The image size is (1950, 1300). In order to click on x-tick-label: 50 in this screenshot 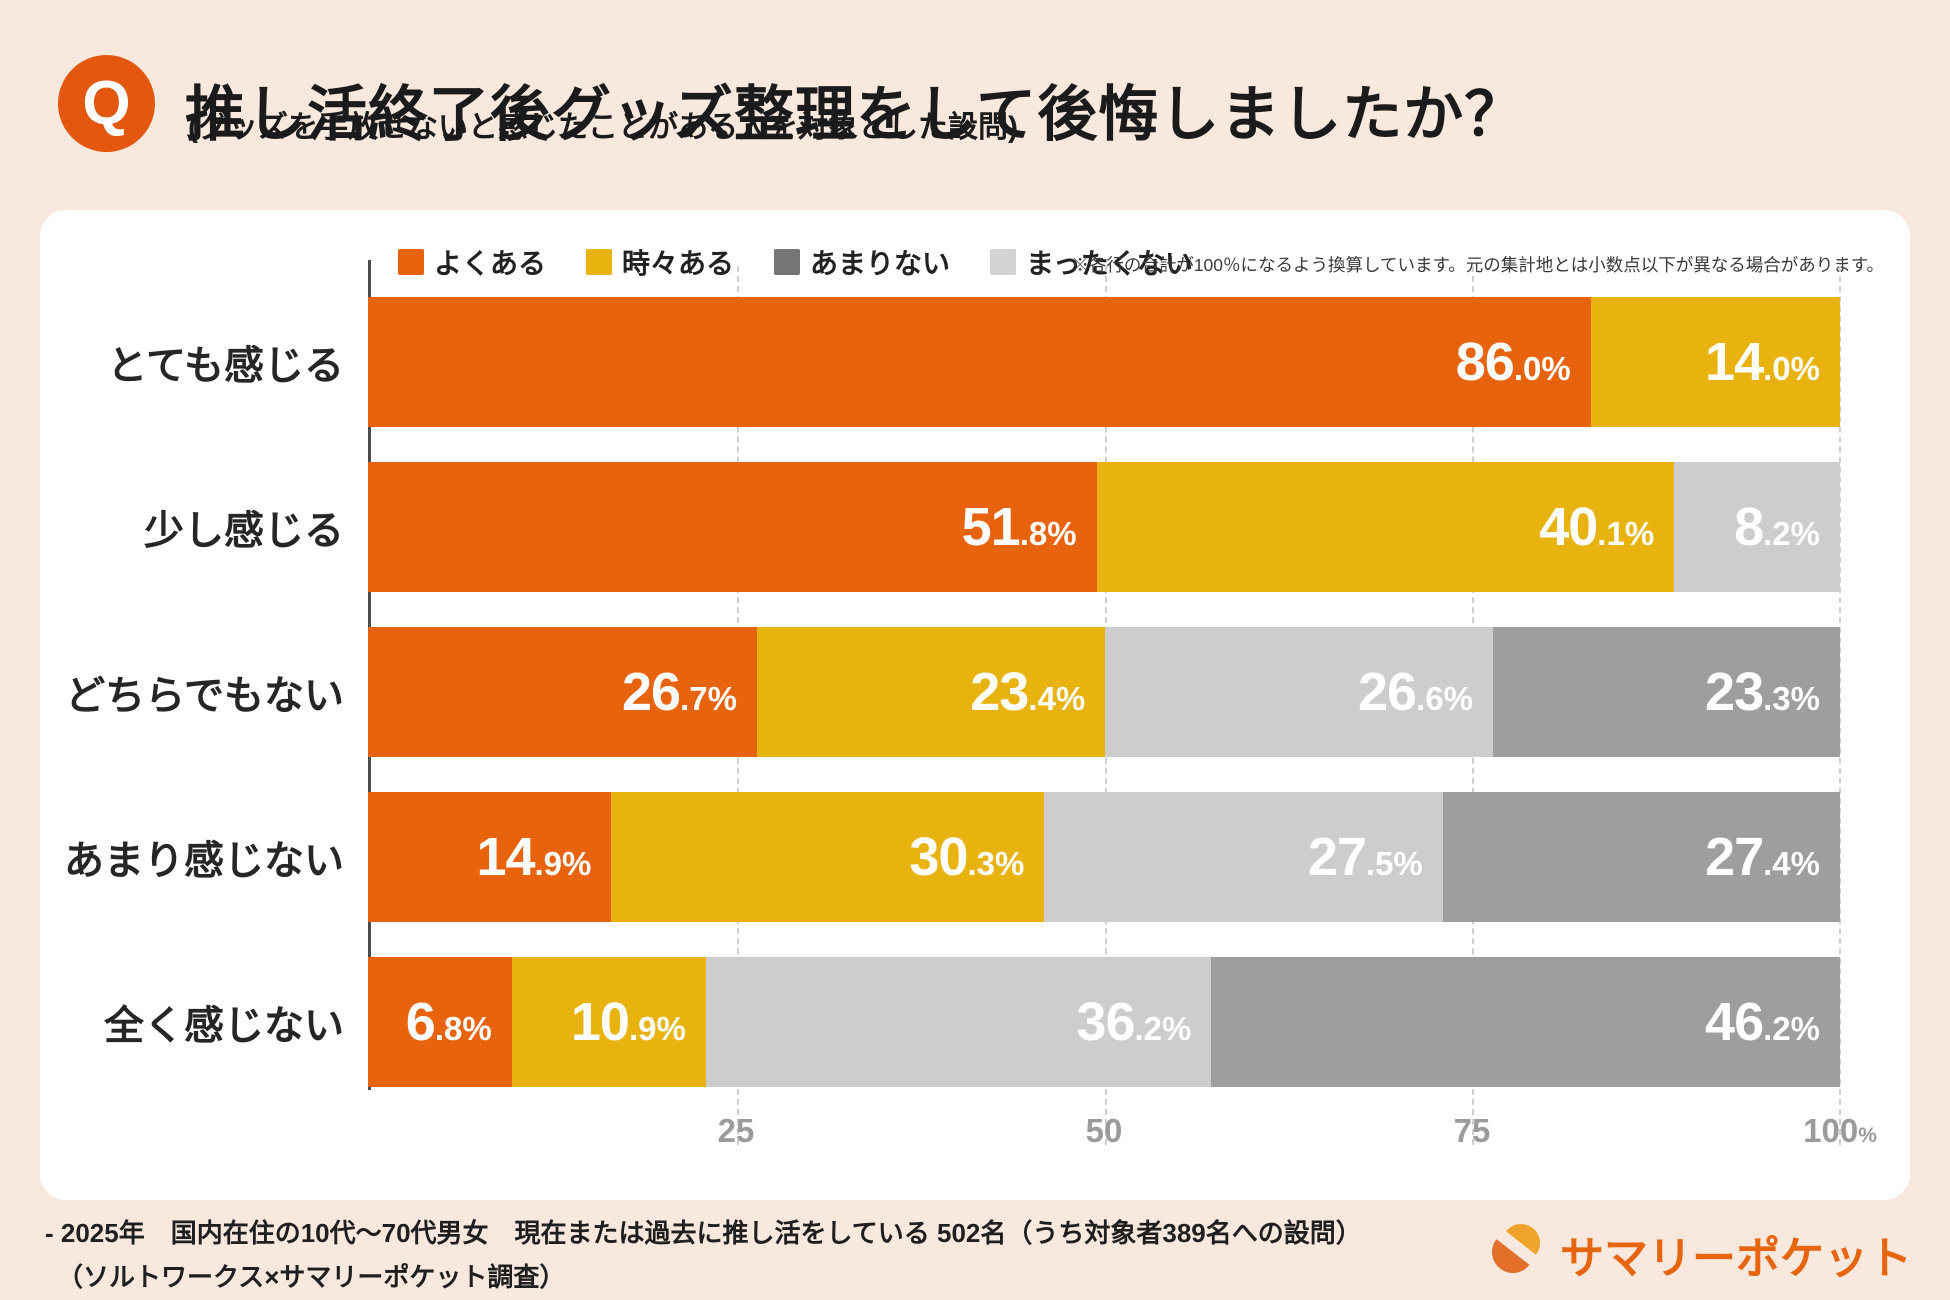, I will do `click(1104, 1130)`.